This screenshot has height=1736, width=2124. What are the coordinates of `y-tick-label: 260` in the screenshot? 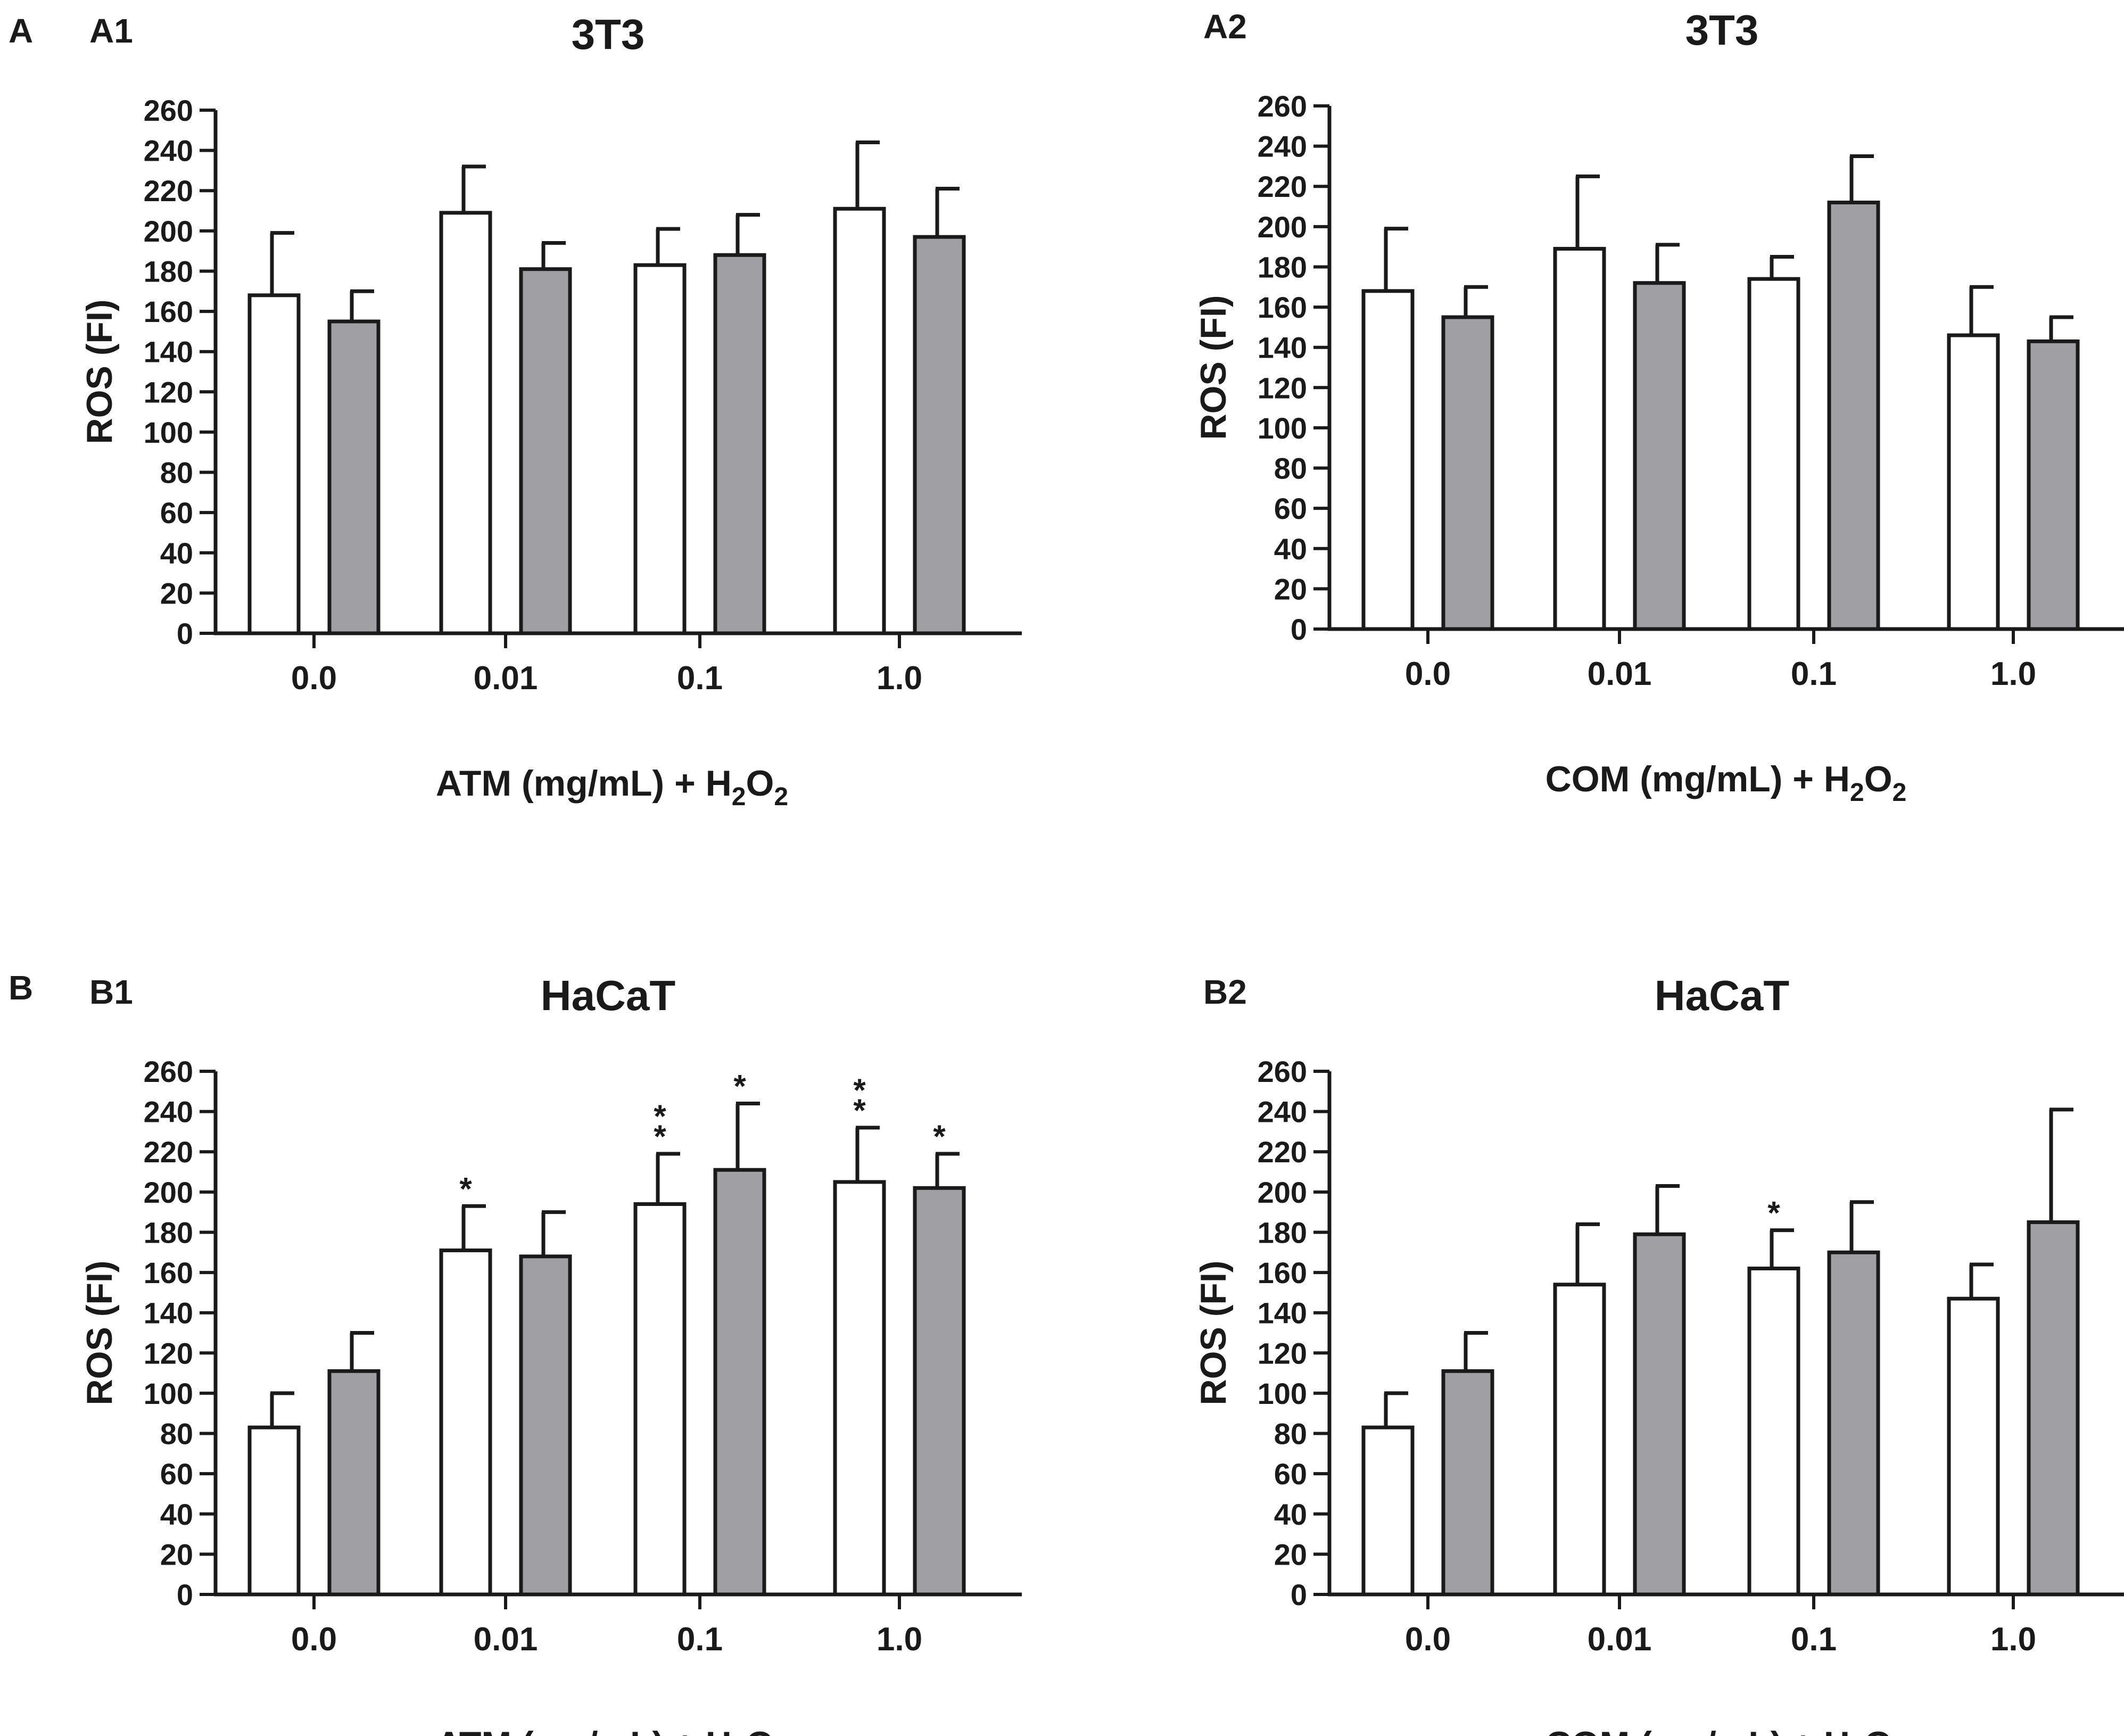 It's located at (168, 111).